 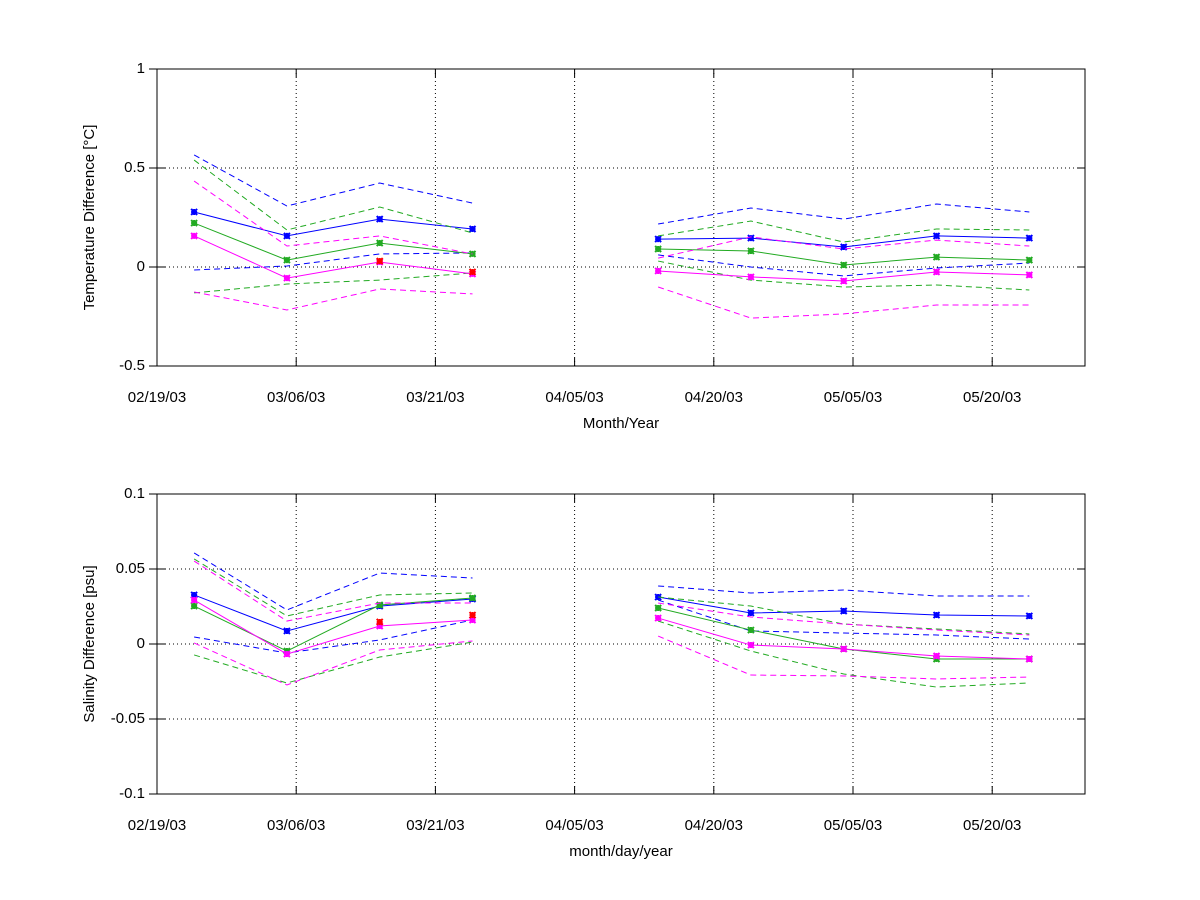 I want to click on y-tick-label: 0.5, so click(x=134, y=167).